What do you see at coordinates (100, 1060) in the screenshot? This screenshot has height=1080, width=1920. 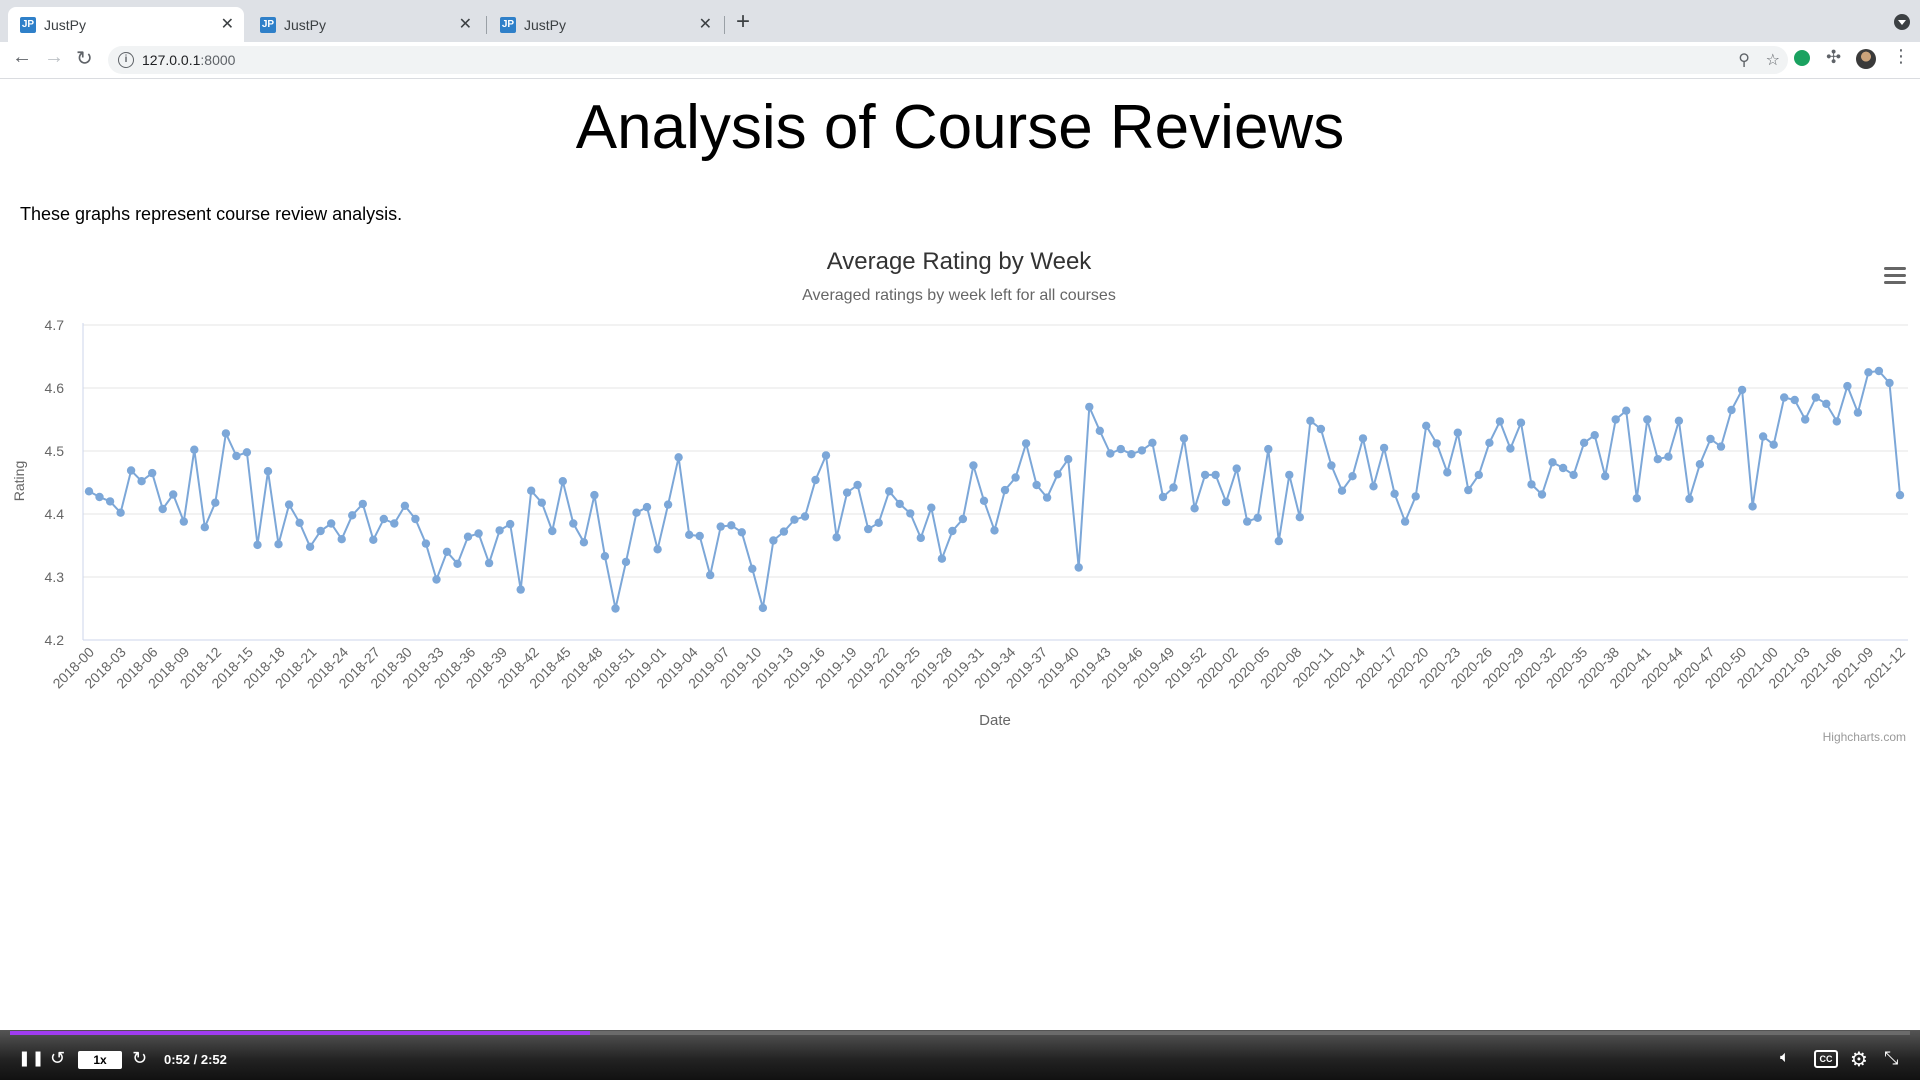 I see `playback-speed-button: 1x` at bounding box center [100, 1060].